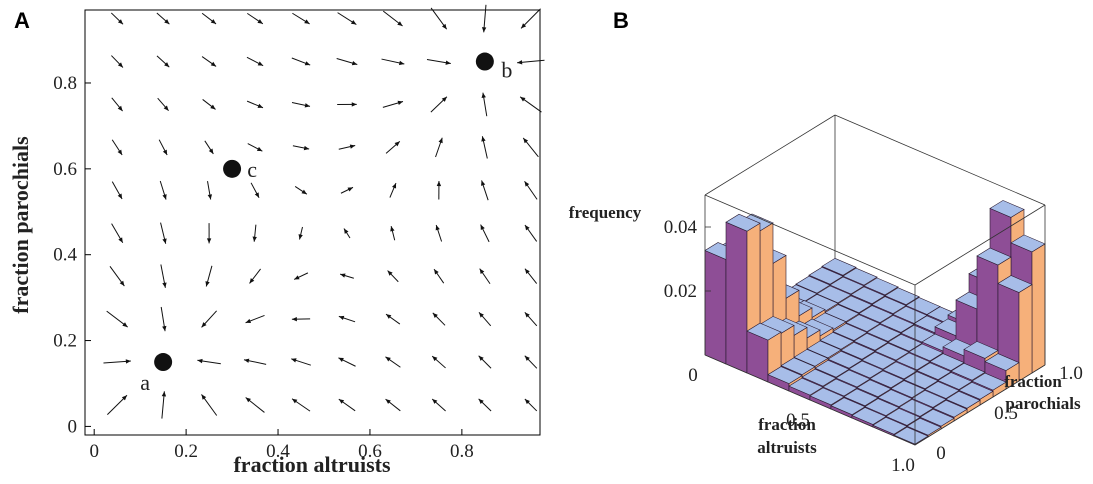 The height and width of the screenshot is (484, 1093). Describe the element at coordinates (20, 225) in the screenshot. I see `y-axis-label: fraction parochials` at that location.